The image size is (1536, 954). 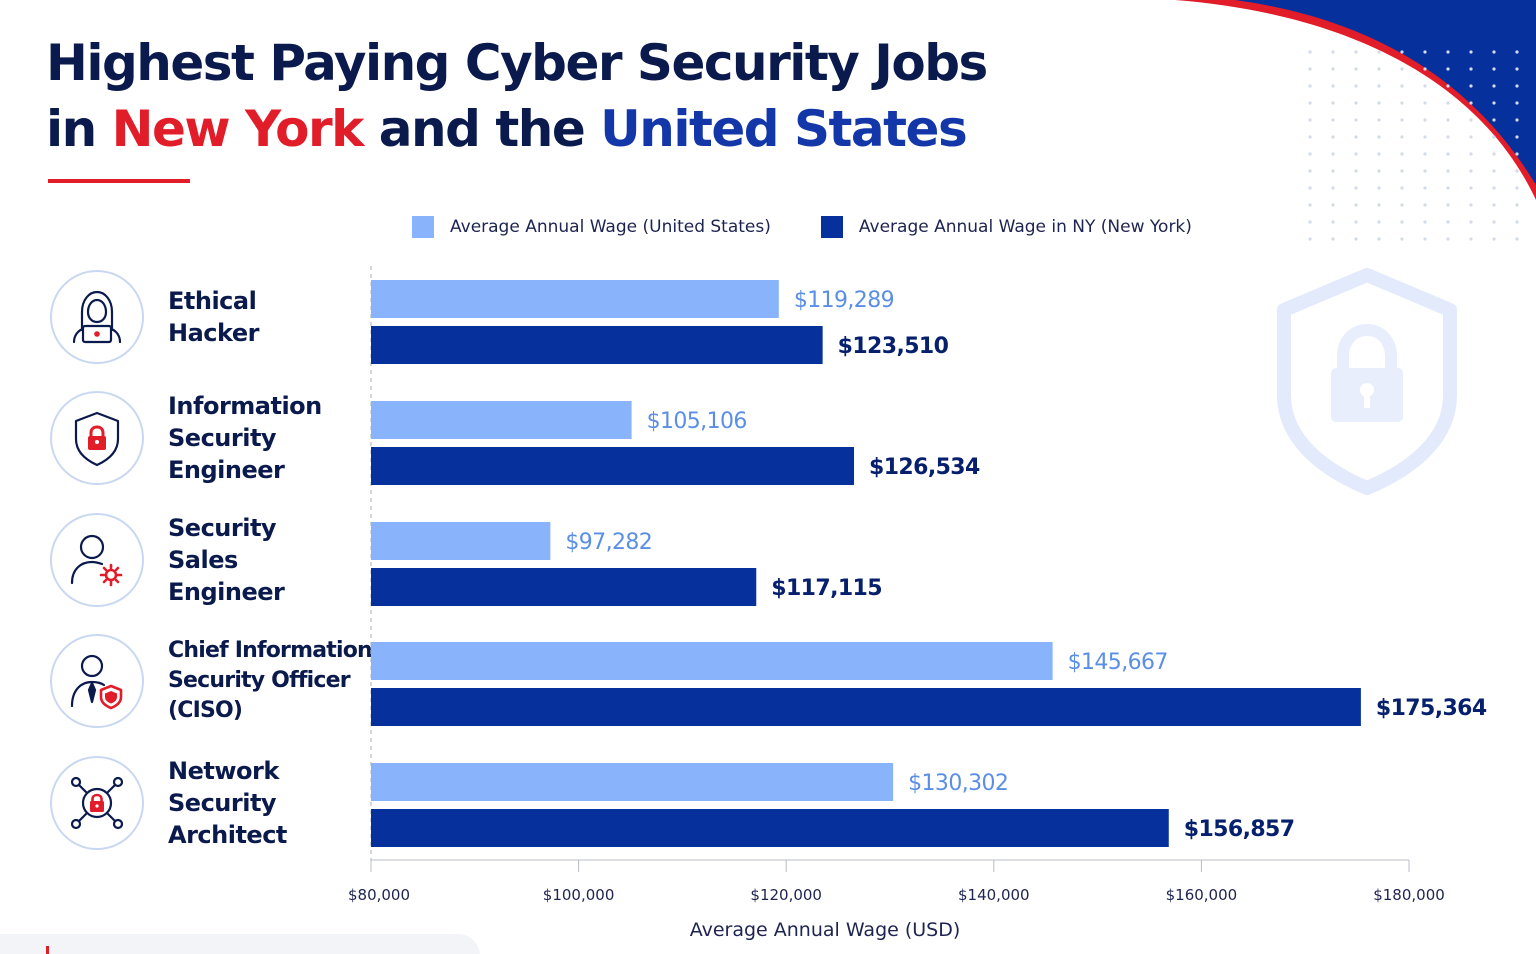 I want to click on job-label: Information Security Engineer, so click(x=245, y=438).